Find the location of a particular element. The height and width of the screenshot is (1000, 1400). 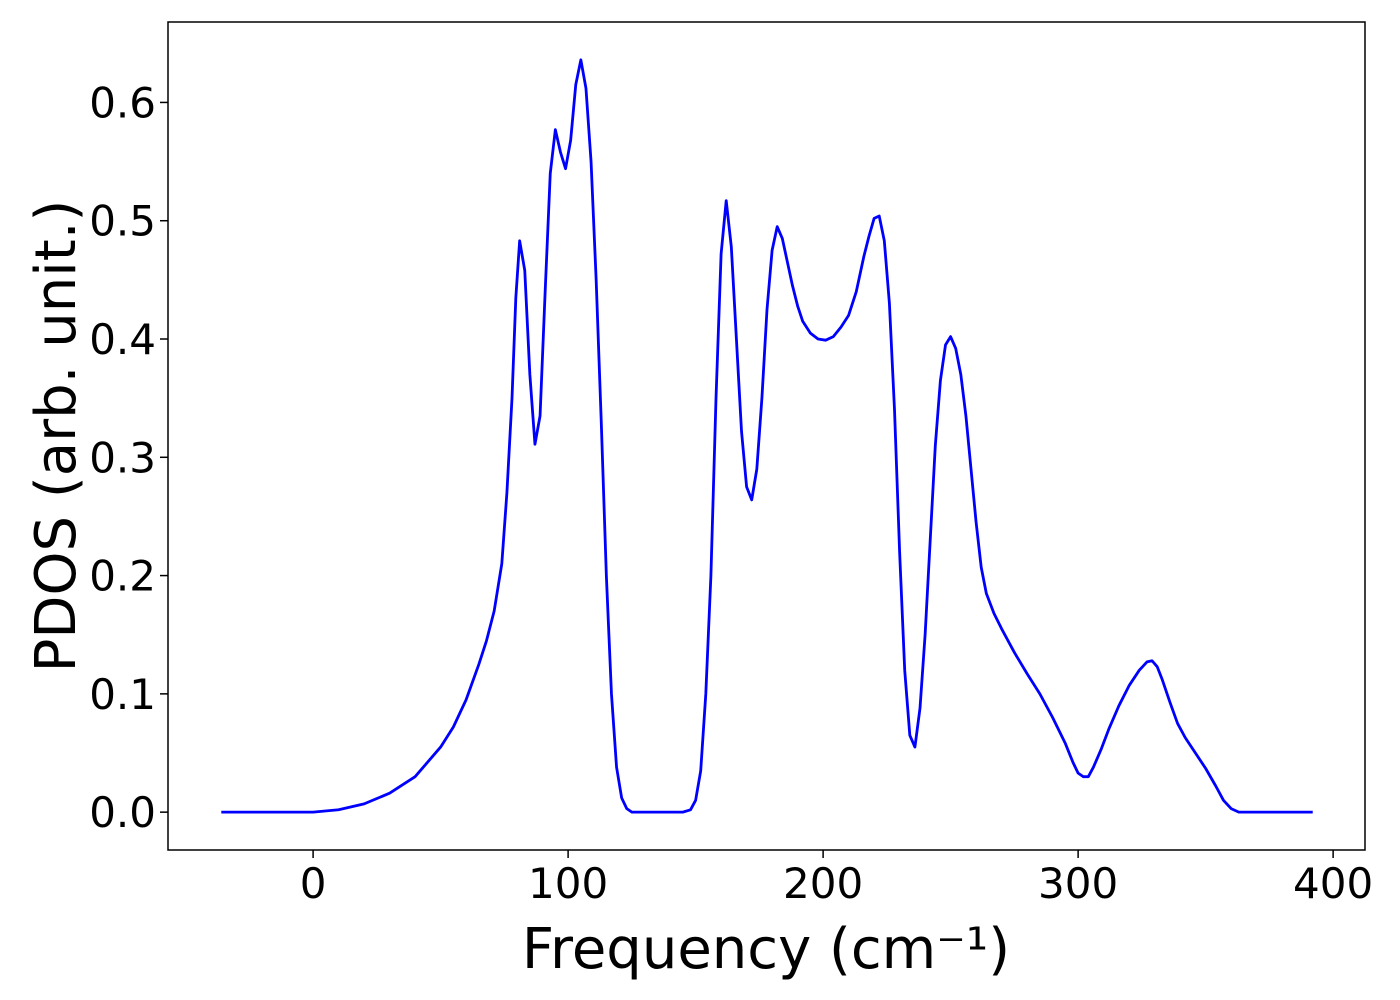

x-tick-label: 200 is located at coordinates (823, 883).